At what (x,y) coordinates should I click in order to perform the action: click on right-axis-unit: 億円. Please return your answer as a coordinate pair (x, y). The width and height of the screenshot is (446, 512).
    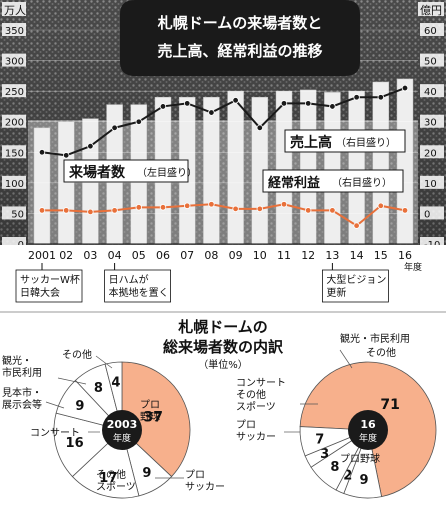
    Looking at the image, I should click on (431, 10).